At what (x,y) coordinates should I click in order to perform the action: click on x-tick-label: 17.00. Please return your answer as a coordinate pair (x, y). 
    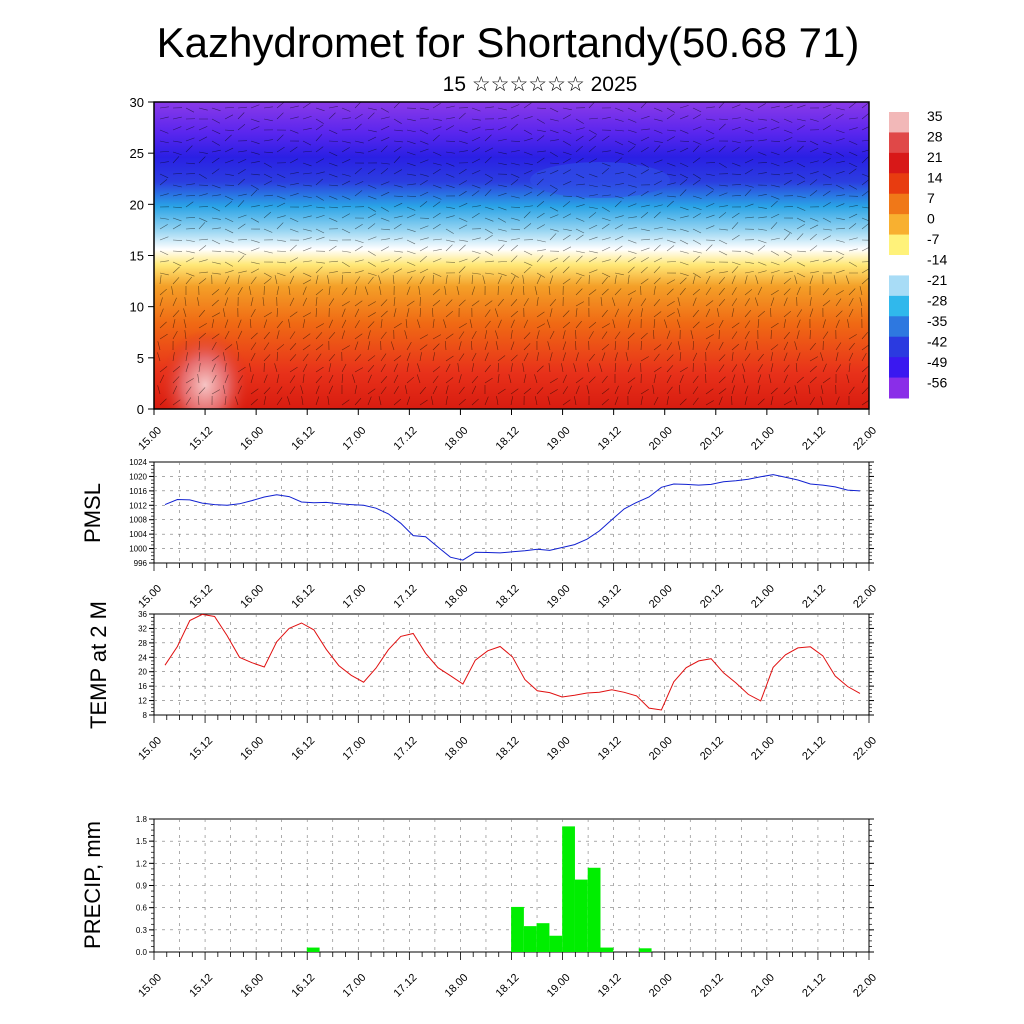
    Looking at the image, I should click on (354, 597).